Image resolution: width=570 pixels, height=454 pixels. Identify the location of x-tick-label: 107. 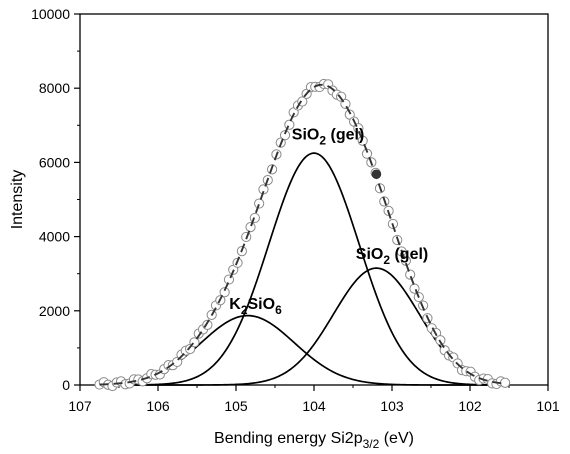
(80, 406).